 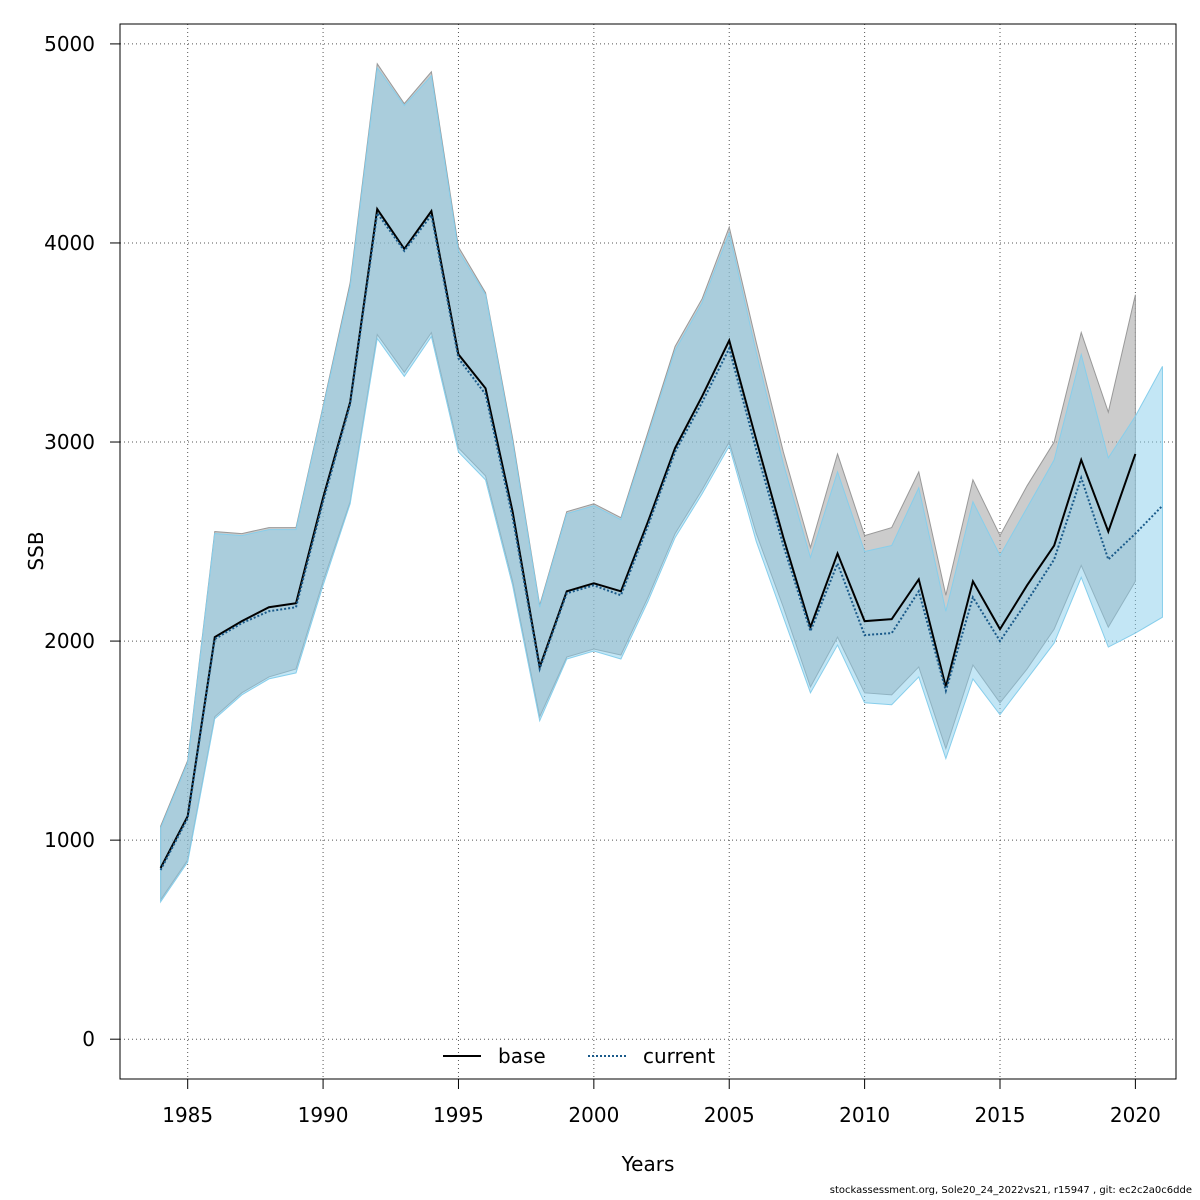 What do you see at coordinates (593, 1115) in the screenshot?
I see `x-tick-label-2000: 2000` at bounding box center [593, 1115].